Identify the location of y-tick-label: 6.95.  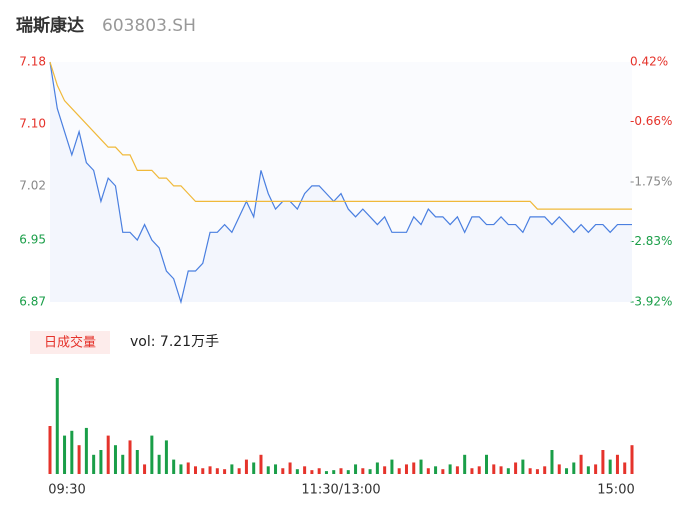
(32, 240).